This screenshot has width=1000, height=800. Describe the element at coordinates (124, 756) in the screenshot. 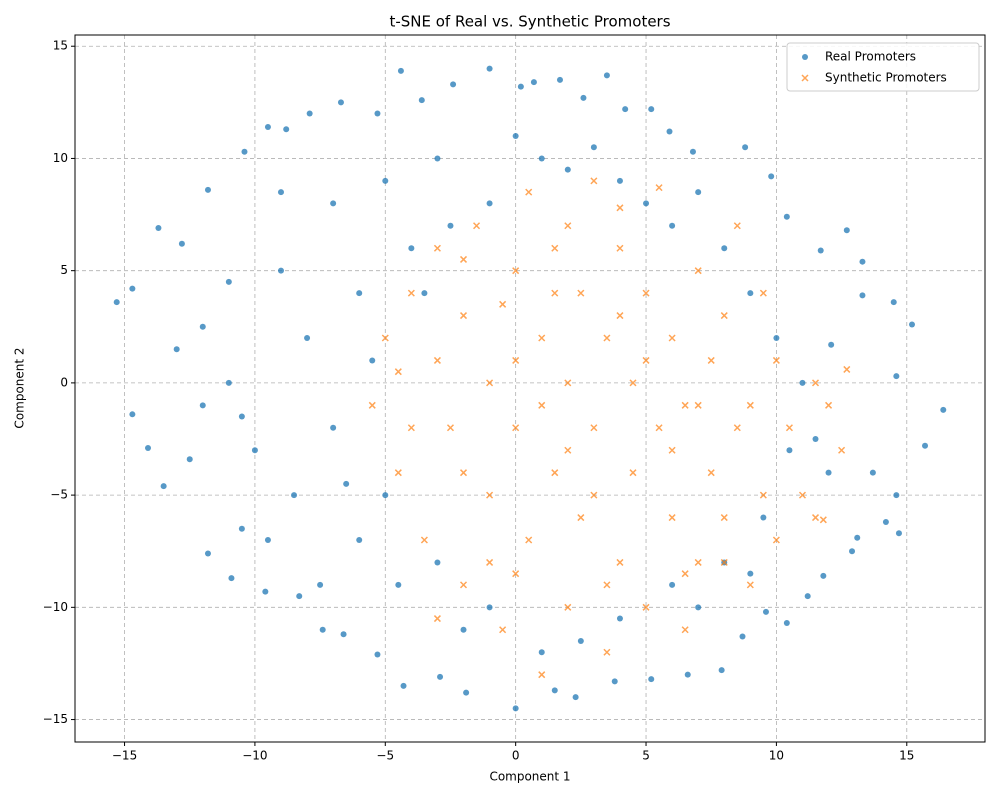

I see `x-tick-label: −15` at that location.